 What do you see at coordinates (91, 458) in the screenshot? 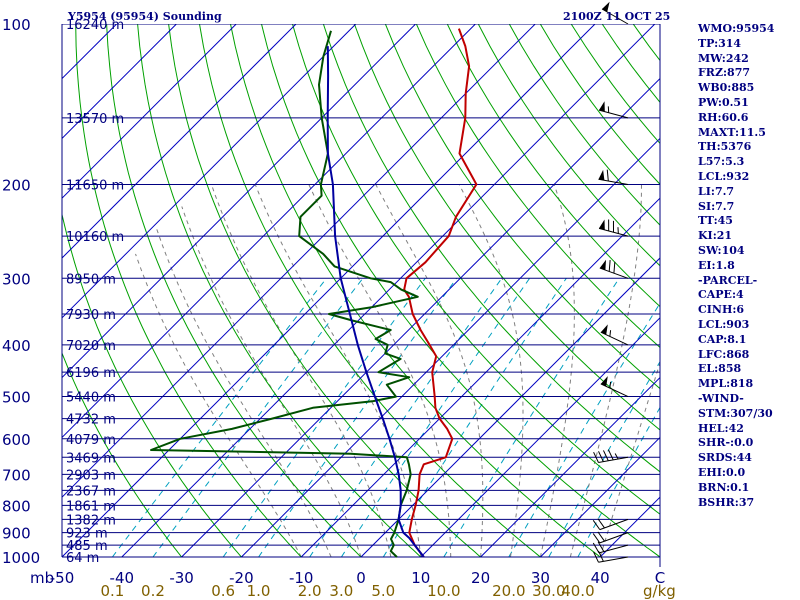
I see `height-label: 3469 m` at bounding box center [91, 458].